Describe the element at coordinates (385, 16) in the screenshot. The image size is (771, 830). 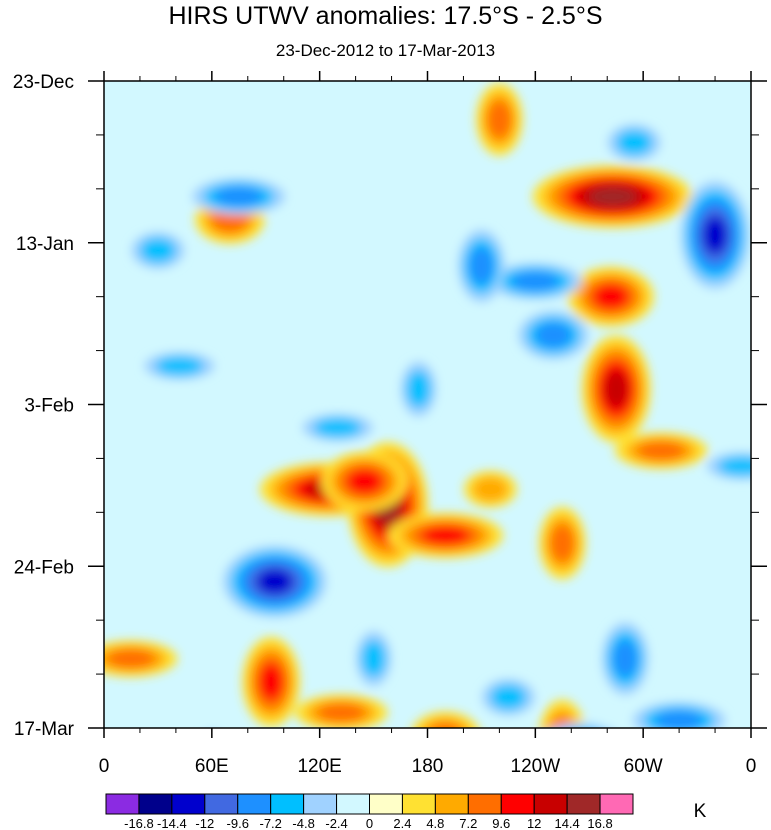
I see `chart-title: HIRS UTWV anomalies: 17.5°S - 2.5°S` at that location.